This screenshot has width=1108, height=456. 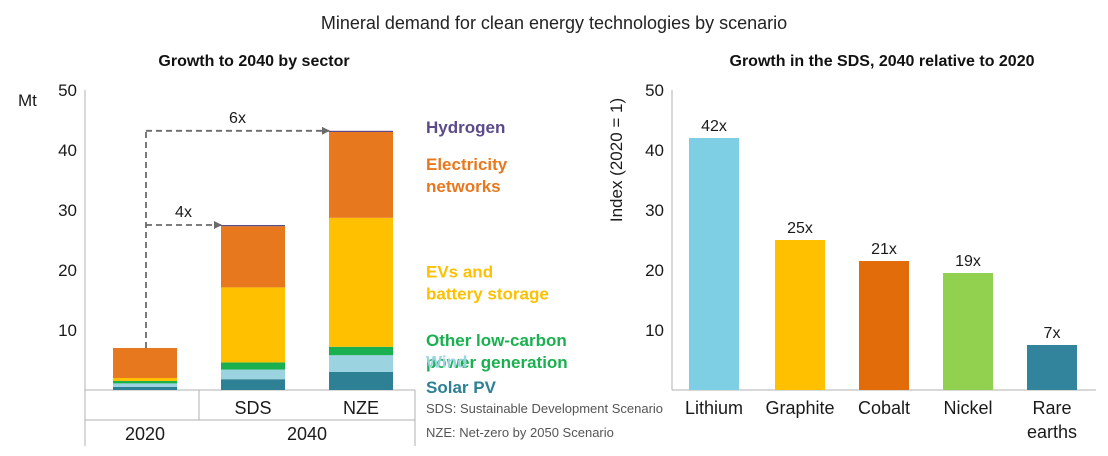 What do you see at coordinates (884, 249) in the screenshot?
I see `data-label: 21x` at bounding box center [884, 249].